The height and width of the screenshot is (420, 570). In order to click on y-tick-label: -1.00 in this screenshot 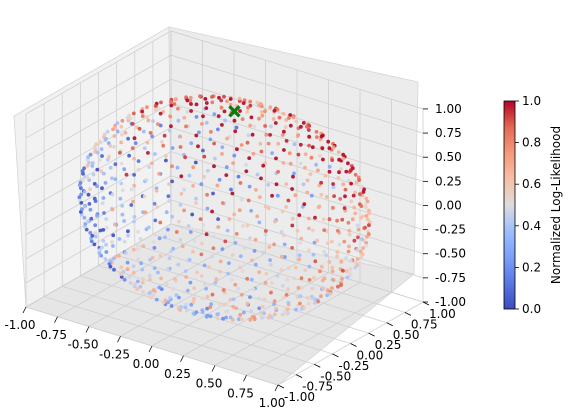, I will do `click(299, 397)`.